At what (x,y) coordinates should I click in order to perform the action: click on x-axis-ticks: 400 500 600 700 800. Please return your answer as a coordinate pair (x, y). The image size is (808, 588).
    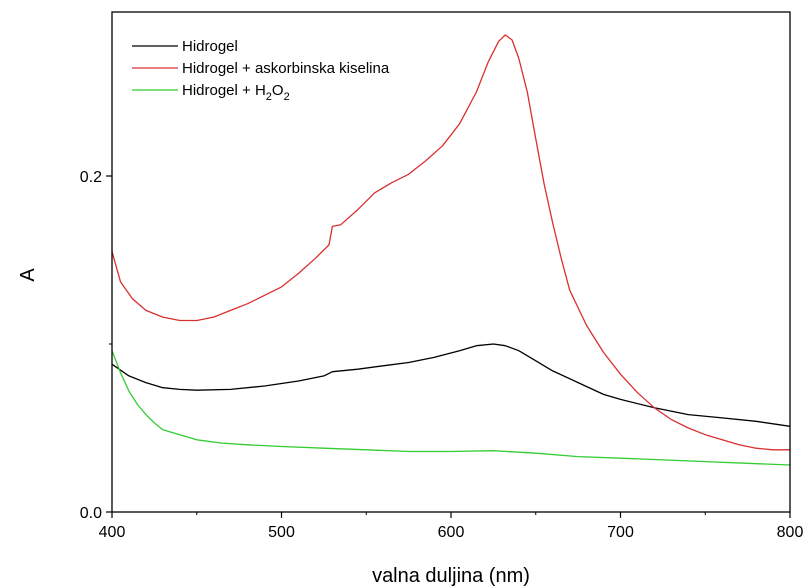
    Looking at the image, I should click on (451, 526).